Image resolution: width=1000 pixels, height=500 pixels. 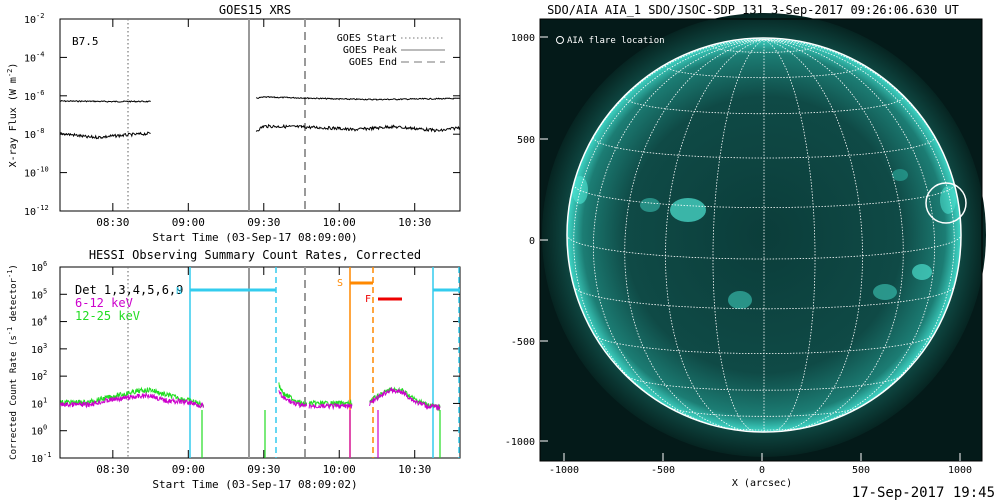 I want to click on hessi-x-axis: 08:30 09:00 09:30 10:00 10:30, so click(x=263, y=371).